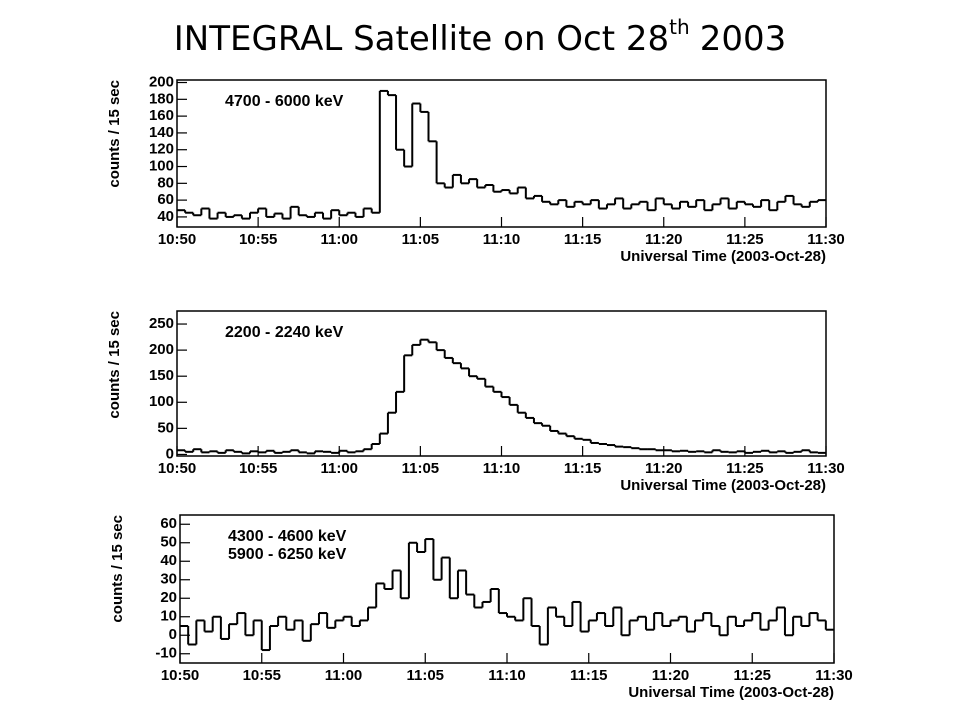 Image resolution: width=960 pixels, height=720 pixels. I want to click on y-tick-label: 20, so click(168, 597).